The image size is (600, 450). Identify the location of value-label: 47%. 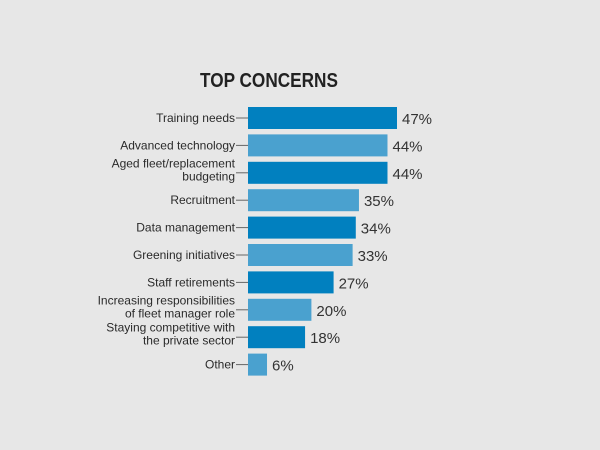
(417, 119).